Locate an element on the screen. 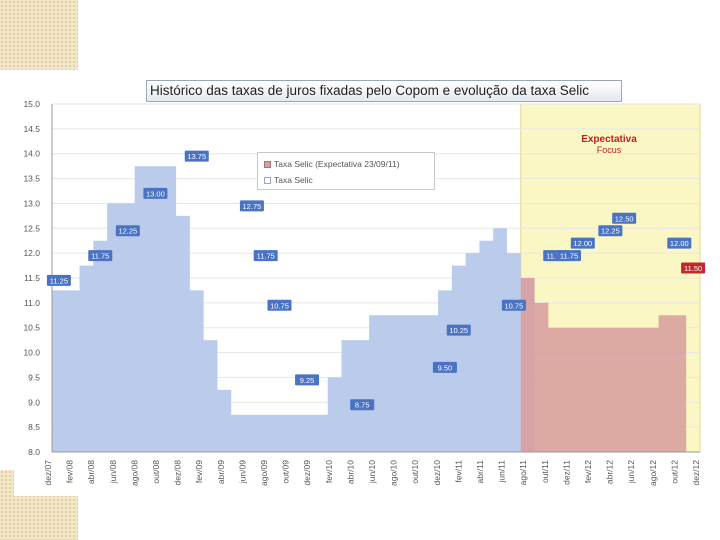  y-tick-label: 14.0 is located at coordinates (31, 154).